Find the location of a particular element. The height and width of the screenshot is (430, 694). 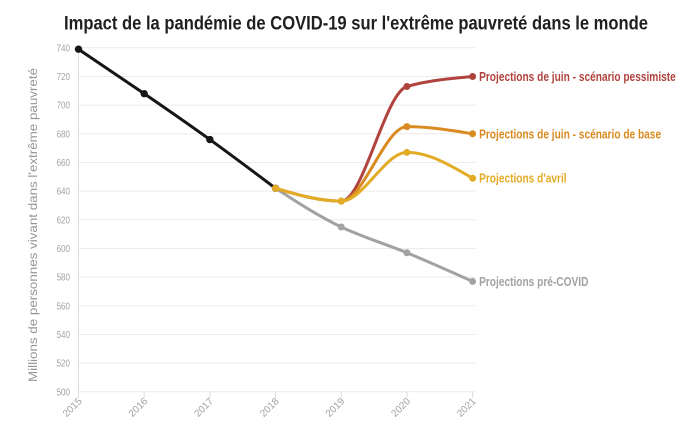

x-tick-label: 2020 is located at coordinates (402, 408).